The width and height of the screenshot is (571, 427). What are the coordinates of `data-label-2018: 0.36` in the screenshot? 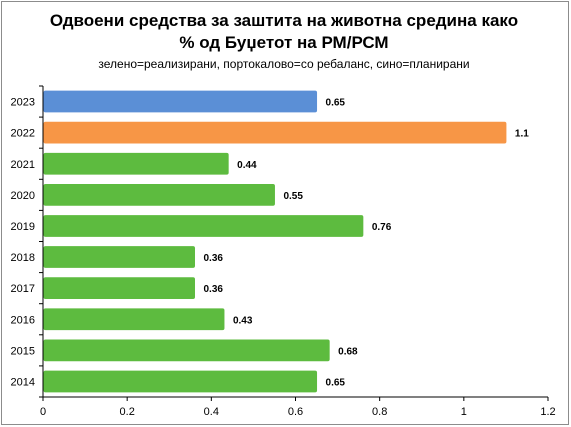 It's located at (214, 258).